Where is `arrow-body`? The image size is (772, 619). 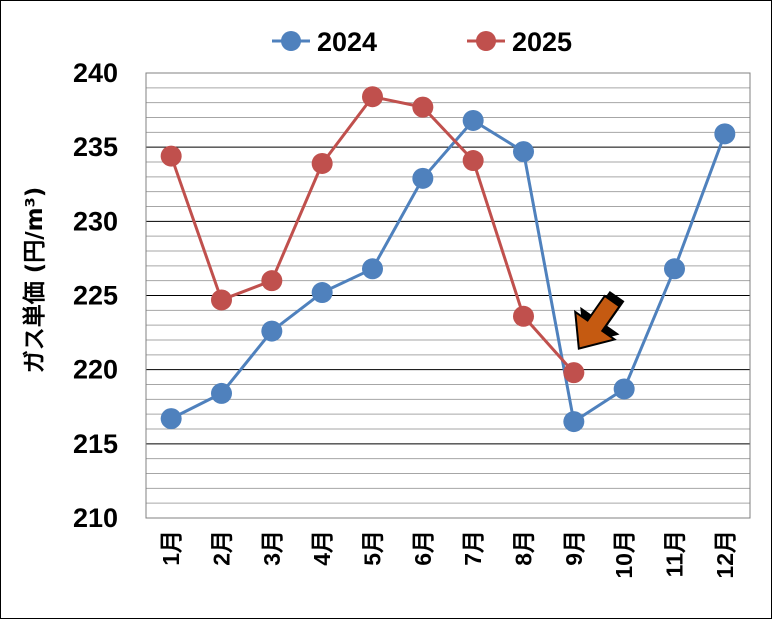 arrow-body is located at coordinates (597, 322).